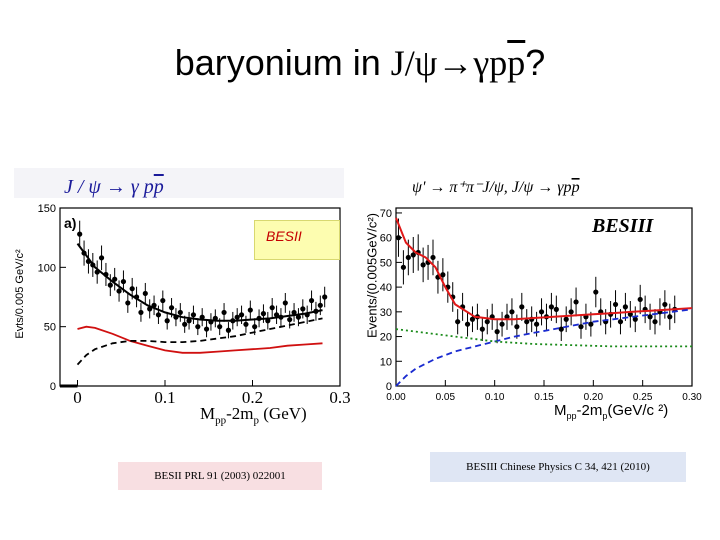  What do you see at coordinates (386, 239) in the screenshot?
I see `y-tick-label: 60` at bounding box center [386, 239].